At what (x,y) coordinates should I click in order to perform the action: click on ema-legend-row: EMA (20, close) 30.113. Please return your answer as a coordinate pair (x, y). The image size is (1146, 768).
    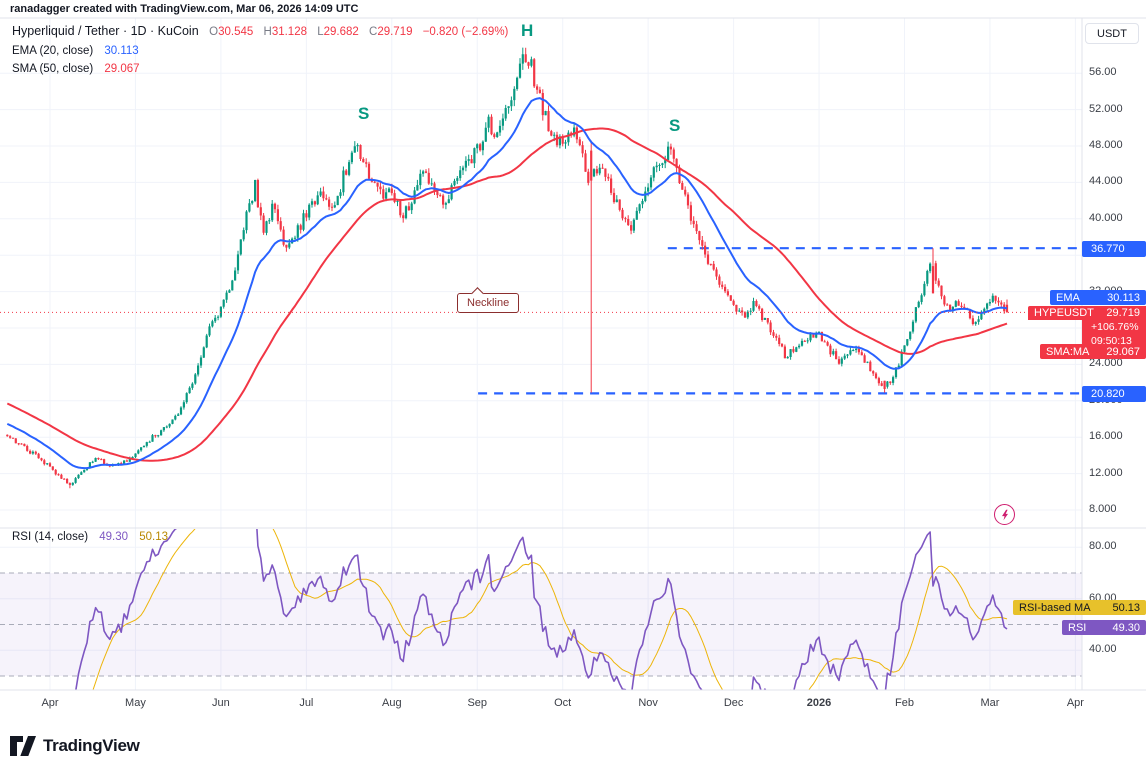
    Looking at the image, I should click on (260, 51).